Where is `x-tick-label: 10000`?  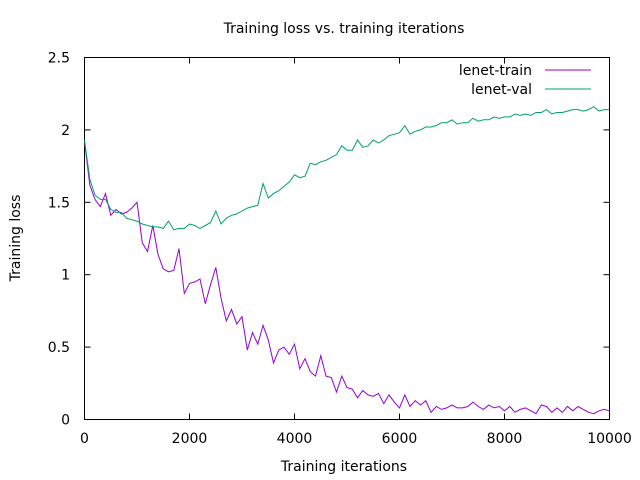 x-tick-label: 10000 is located at coordinates (609, 439).